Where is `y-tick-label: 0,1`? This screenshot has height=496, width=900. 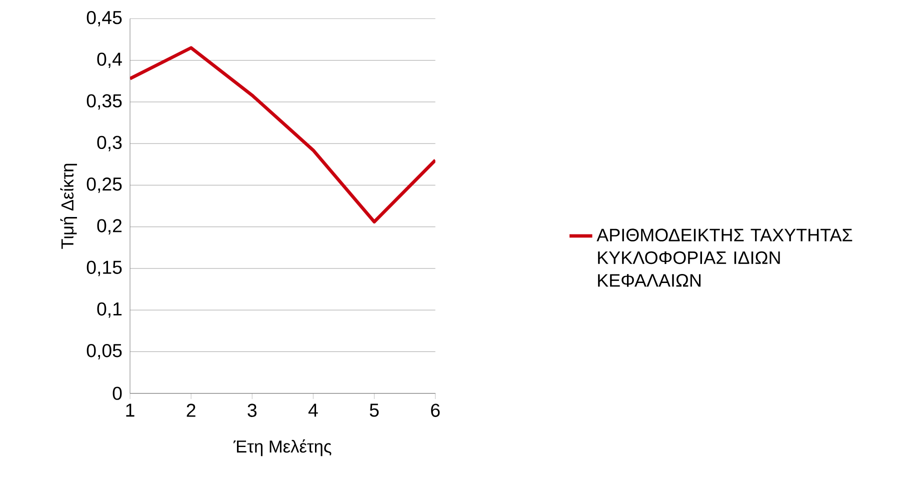 y-tick-label: 0,1 is located at coordinates (109, 310).